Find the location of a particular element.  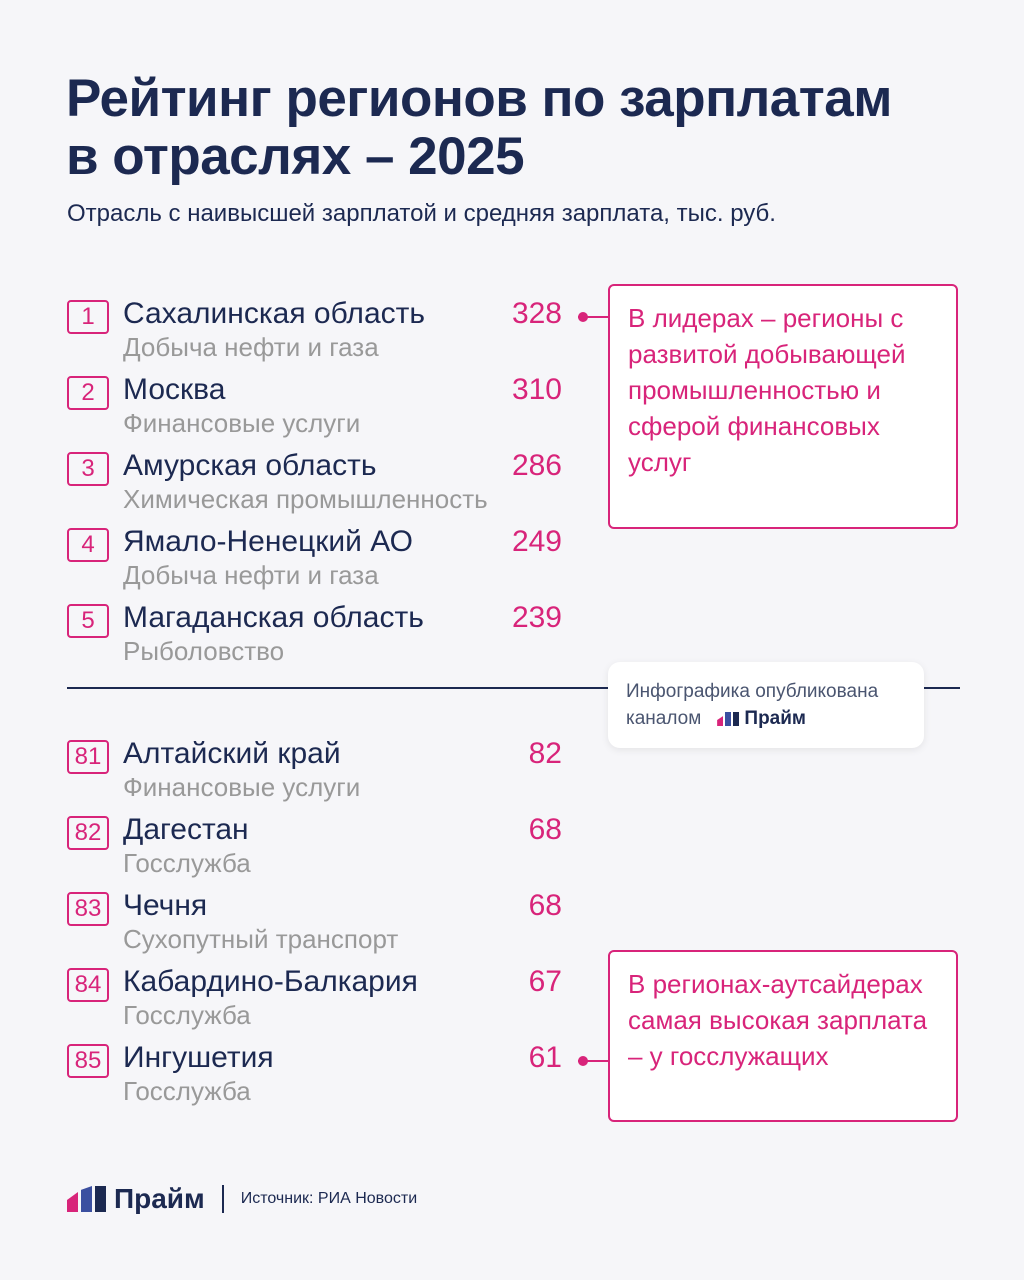

region-row: 2 Москва Финансовые услуги 310 is located at coordinates (317, 411).